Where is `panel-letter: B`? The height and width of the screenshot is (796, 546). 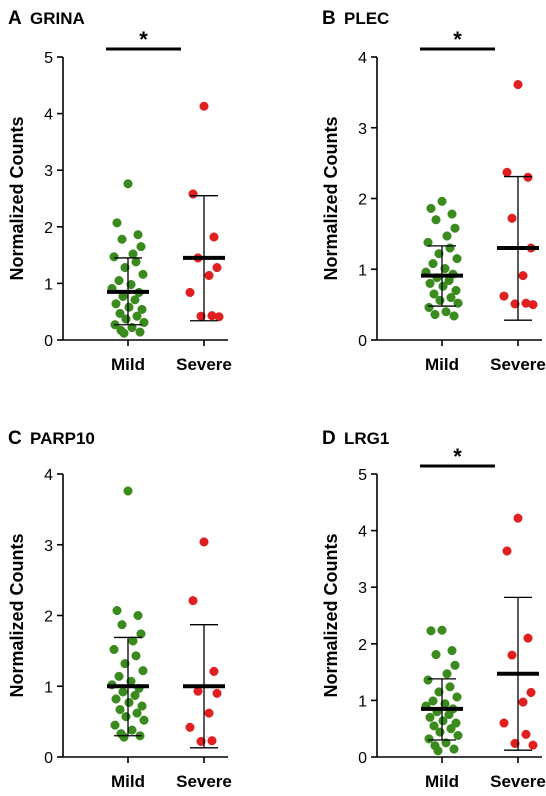 panel-letter: B is located at coordinates (329, 18).